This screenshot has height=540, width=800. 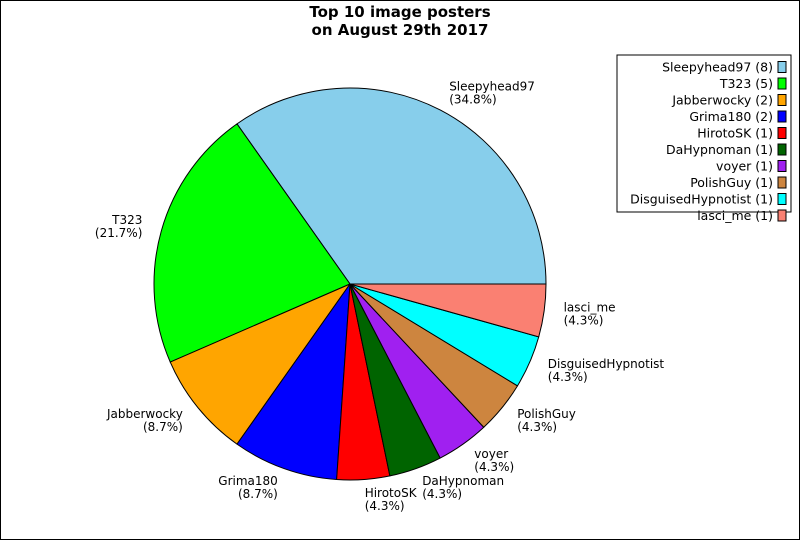 I want to click on legend-entry-label: HirotoSK (1), so click(x=735, y=133).